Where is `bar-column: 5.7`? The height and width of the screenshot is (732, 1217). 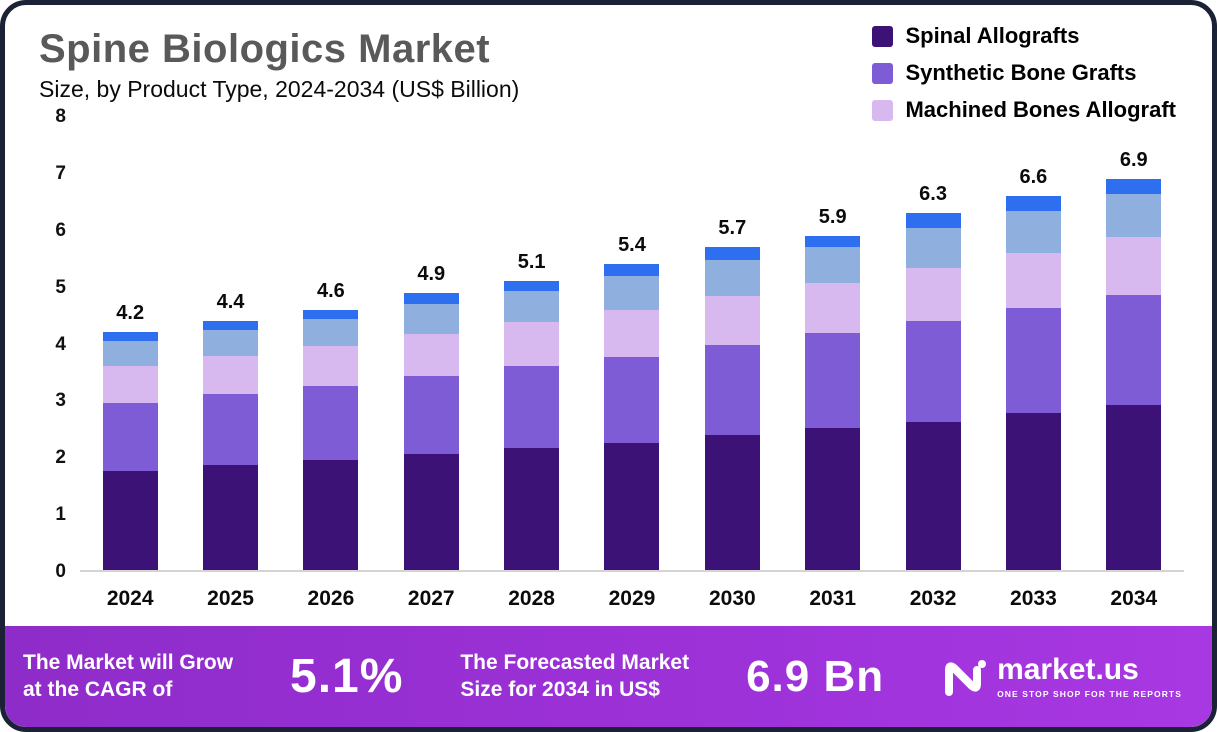
bar-column: 5.7 is located at coordinates (732, 343).